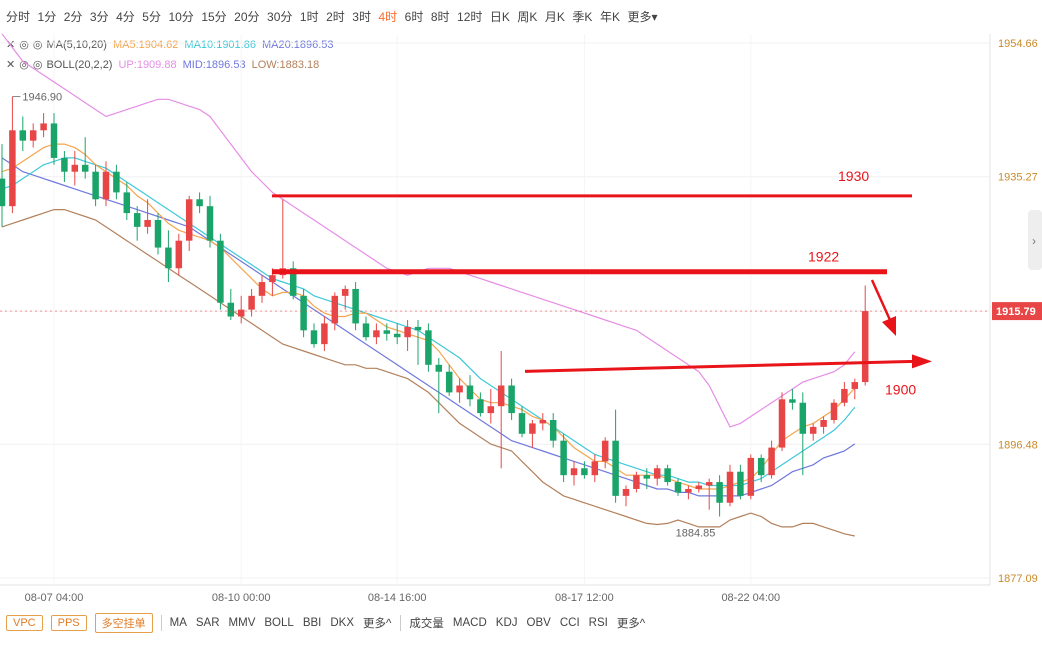 The image size is (1042, 661). I want to click on main-indicator-tab: MMV, so click(242, 623).